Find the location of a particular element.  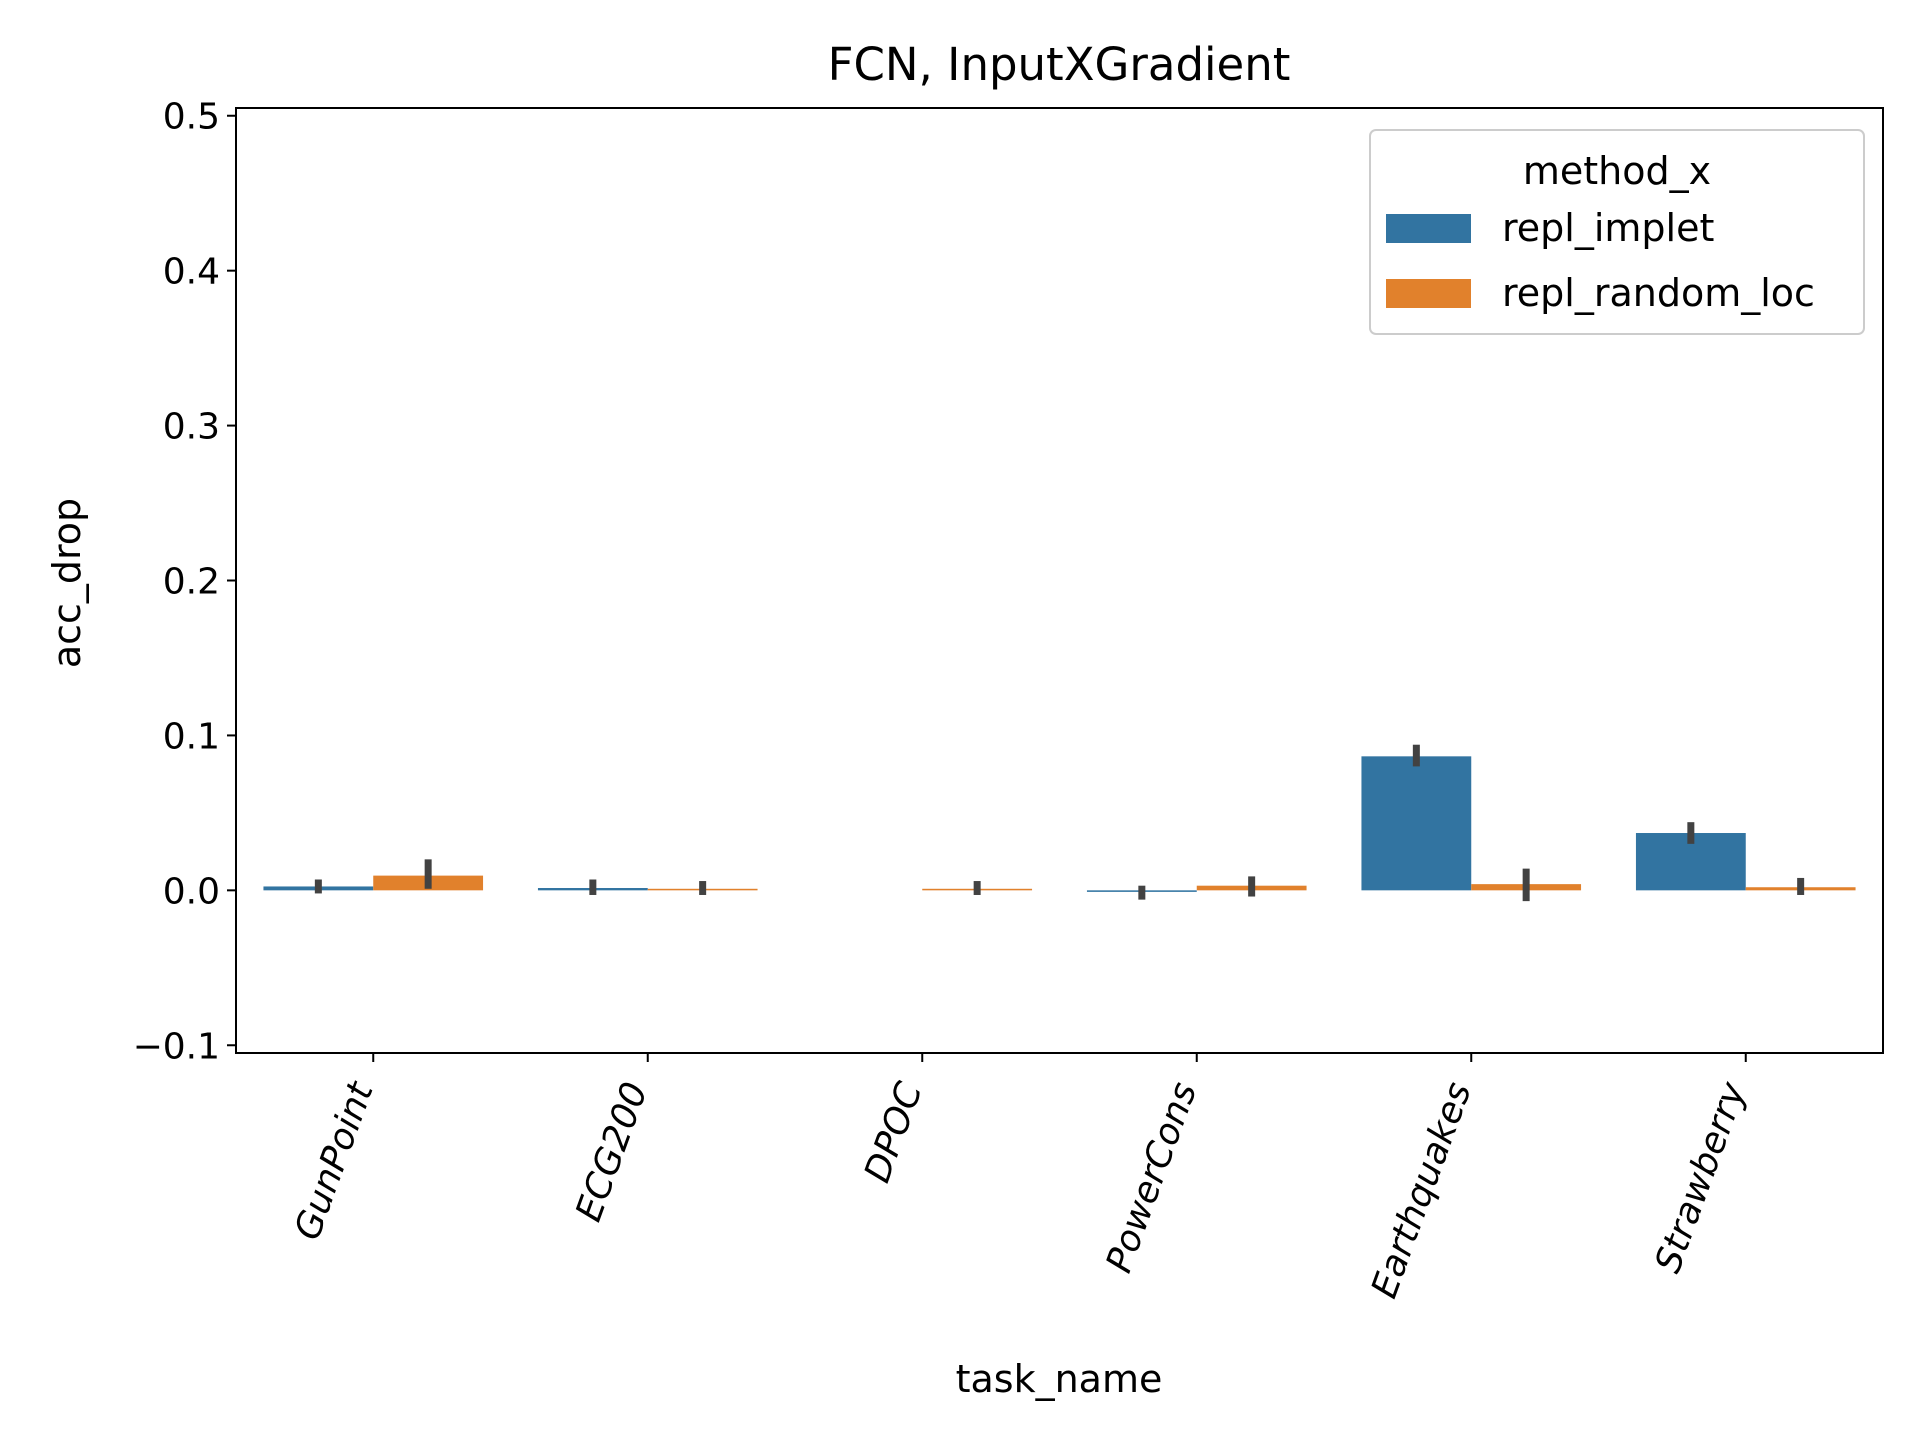

legend-label: repl_implet is located at coordinates (1608, 228).